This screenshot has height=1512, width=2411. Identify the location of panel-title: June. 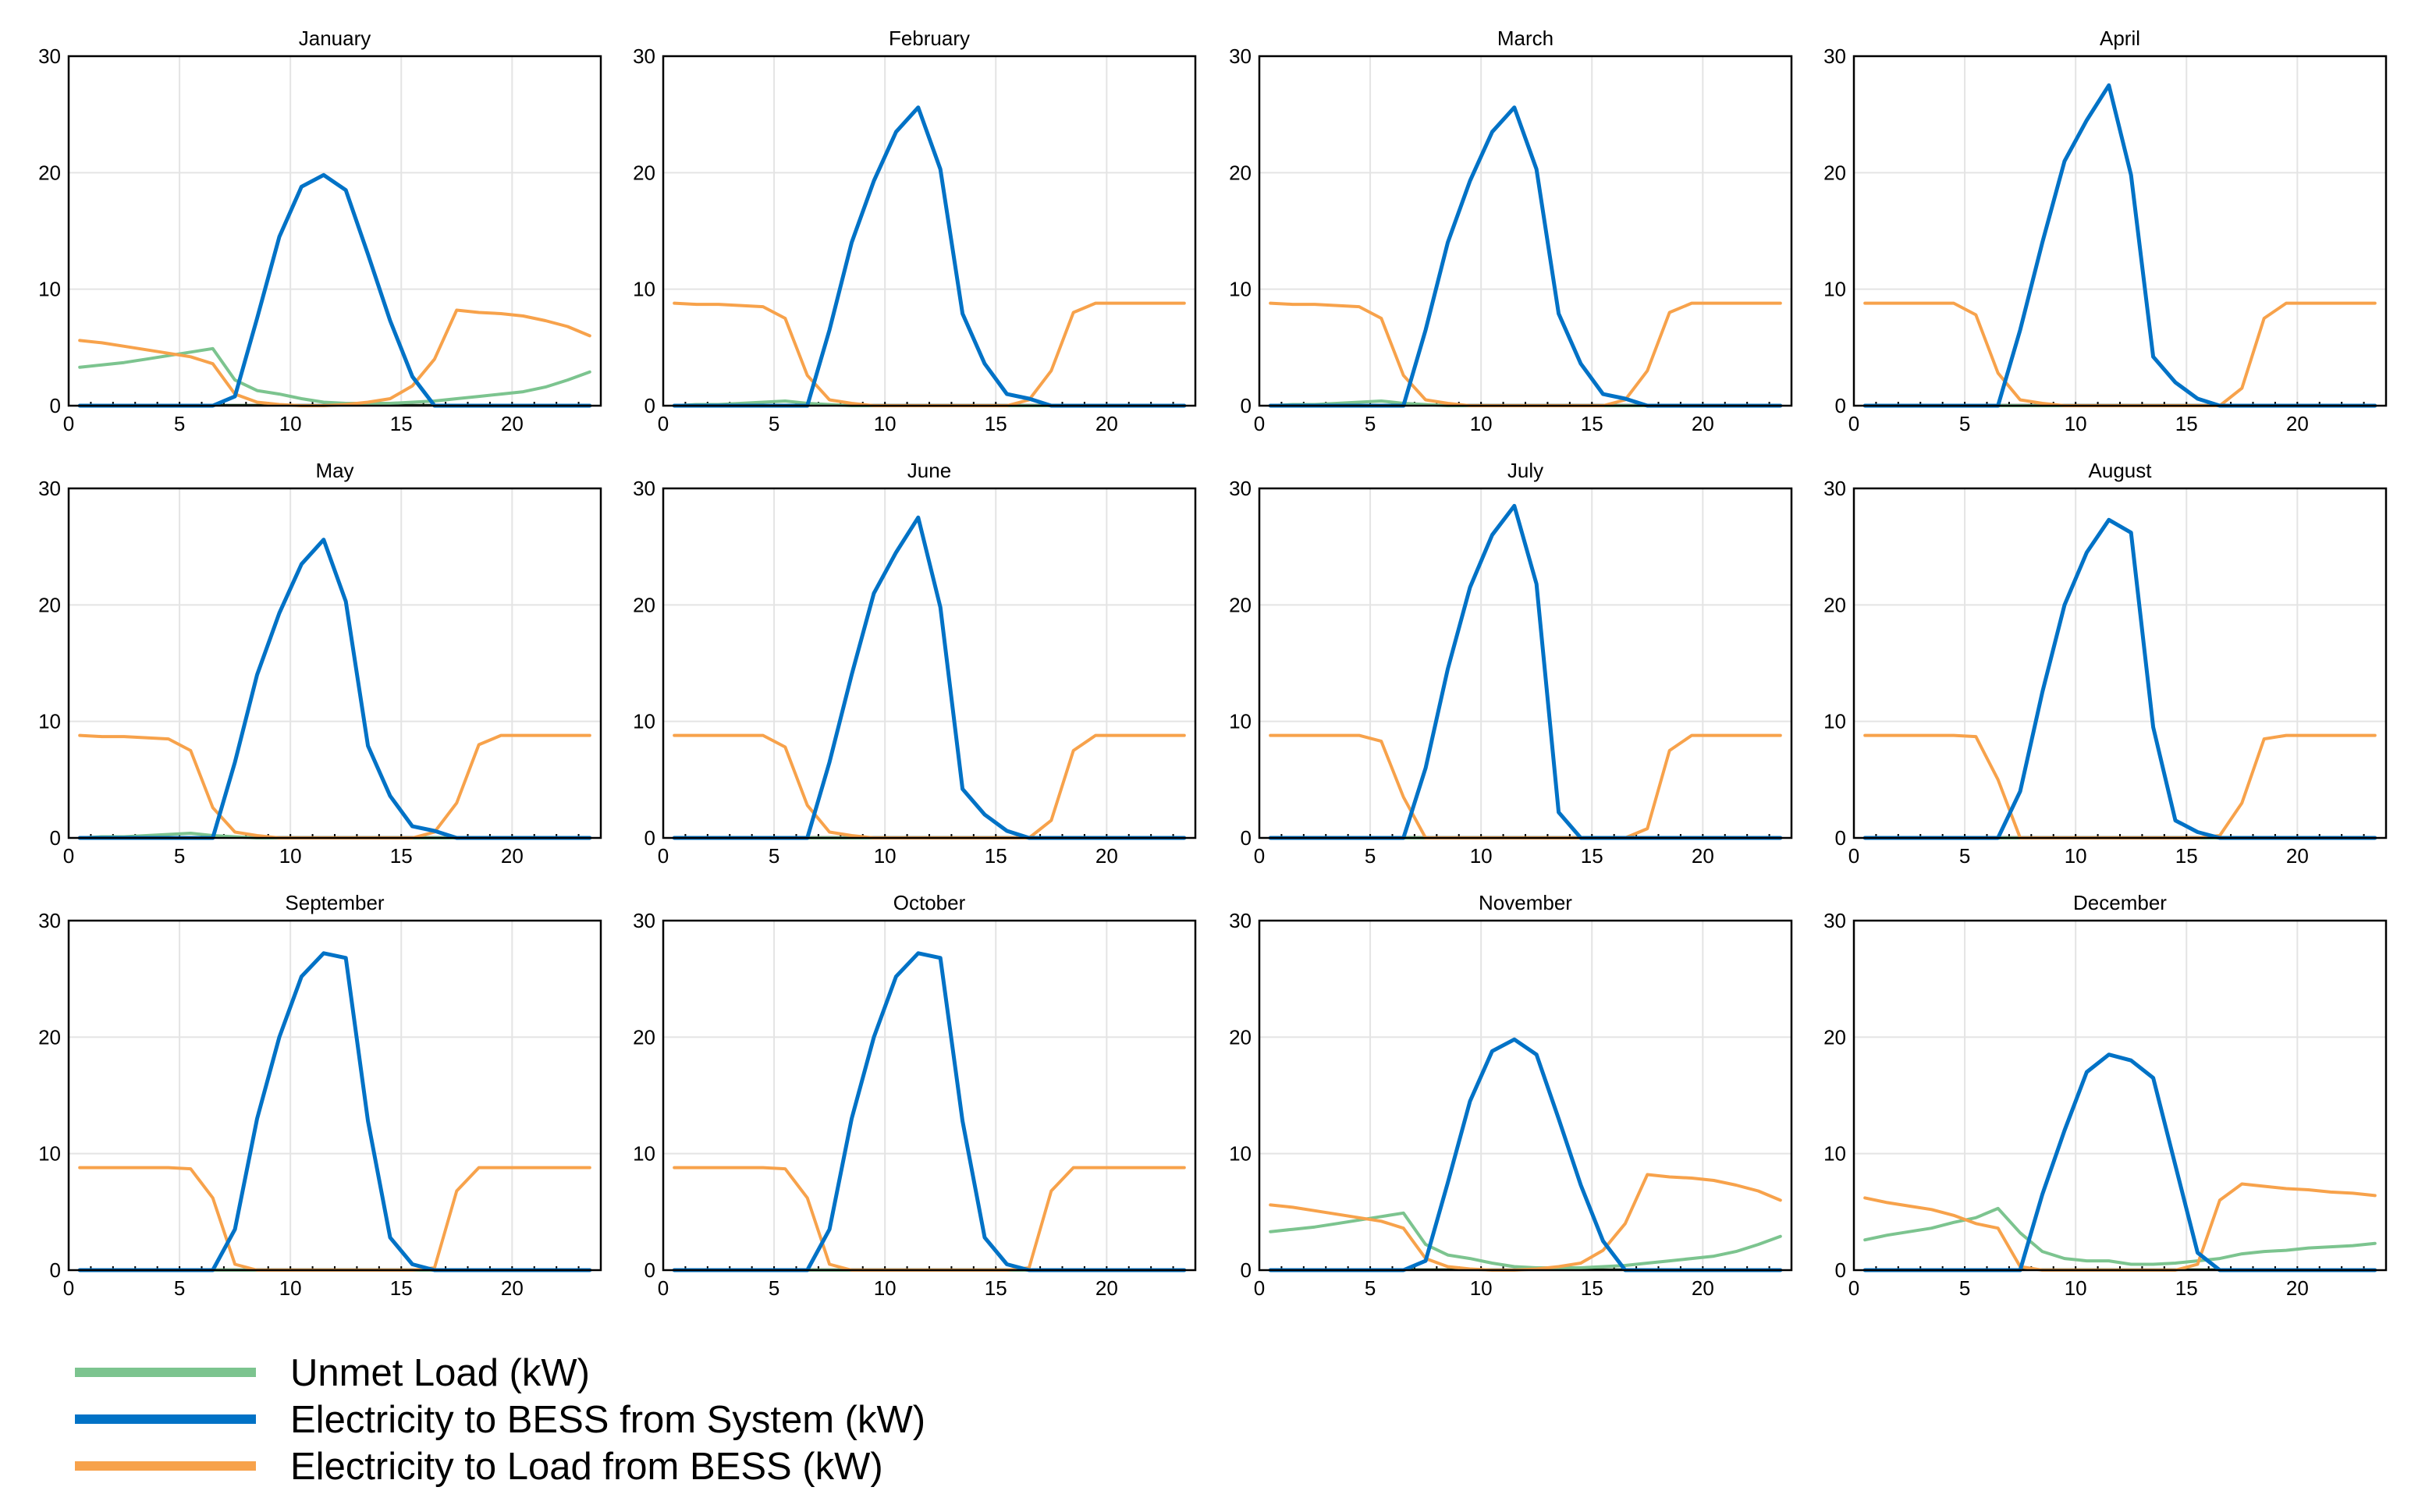
(929, 470).